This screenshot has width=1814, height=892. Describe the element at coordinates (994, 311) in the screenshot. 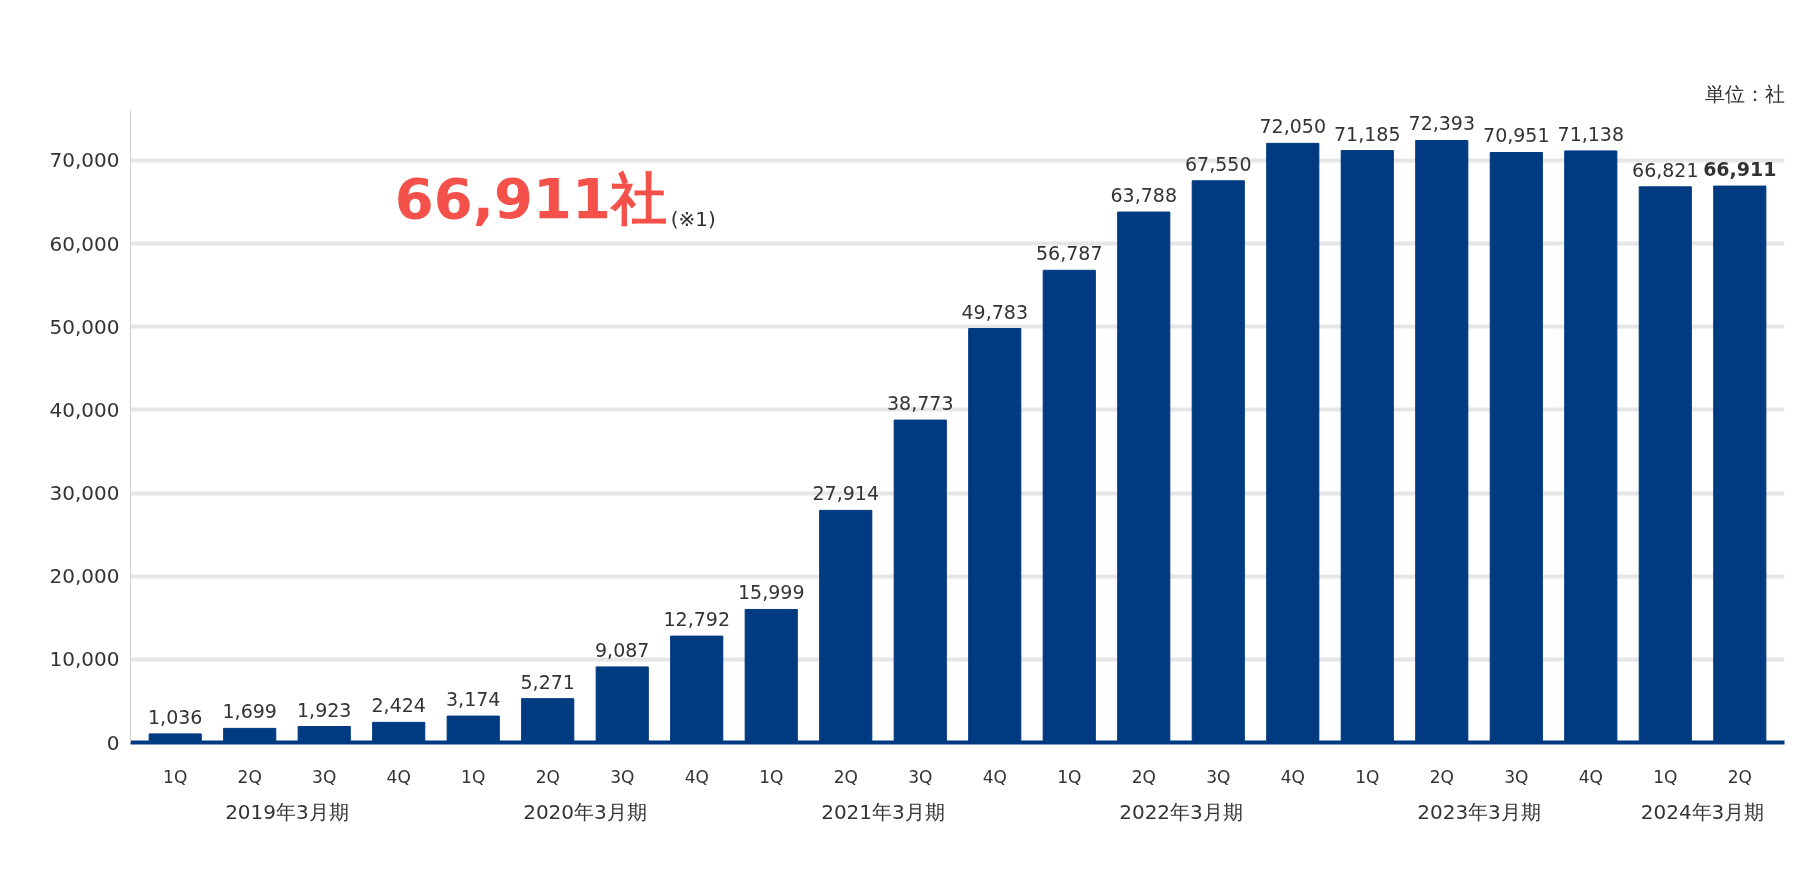

I see `data-label: 49,783` at that location.